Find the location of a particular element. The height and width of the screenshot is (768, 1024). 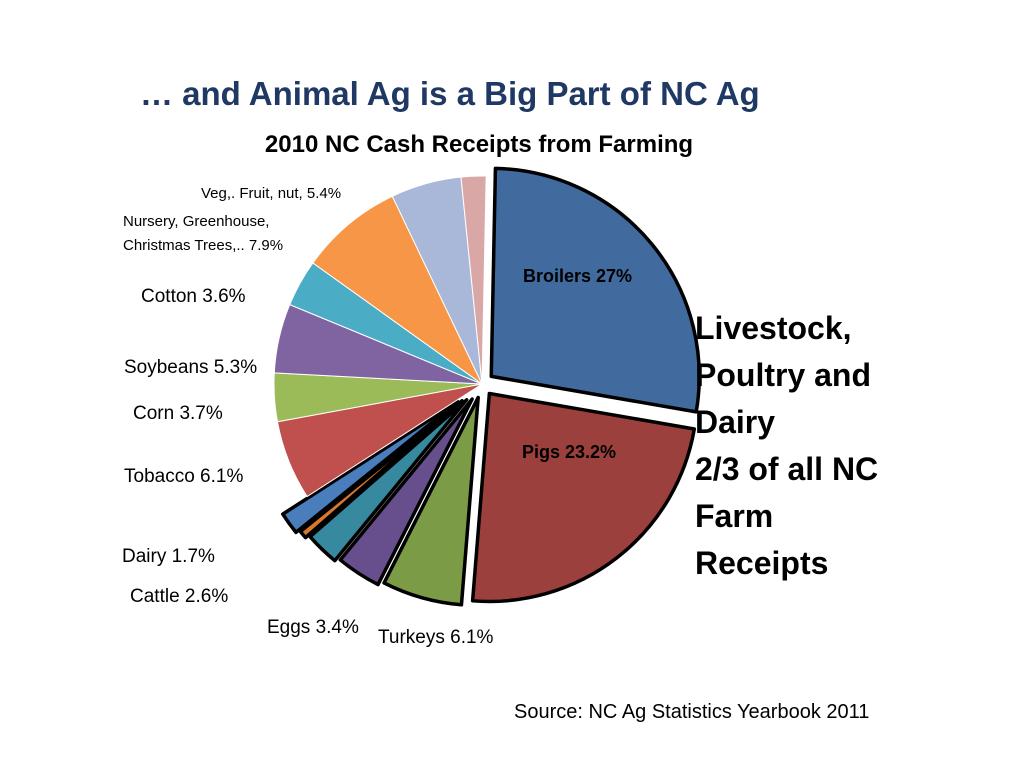

slide-title: … and Animal Ag is a Big Part of NC Ag is located at coordinates (450, 93).